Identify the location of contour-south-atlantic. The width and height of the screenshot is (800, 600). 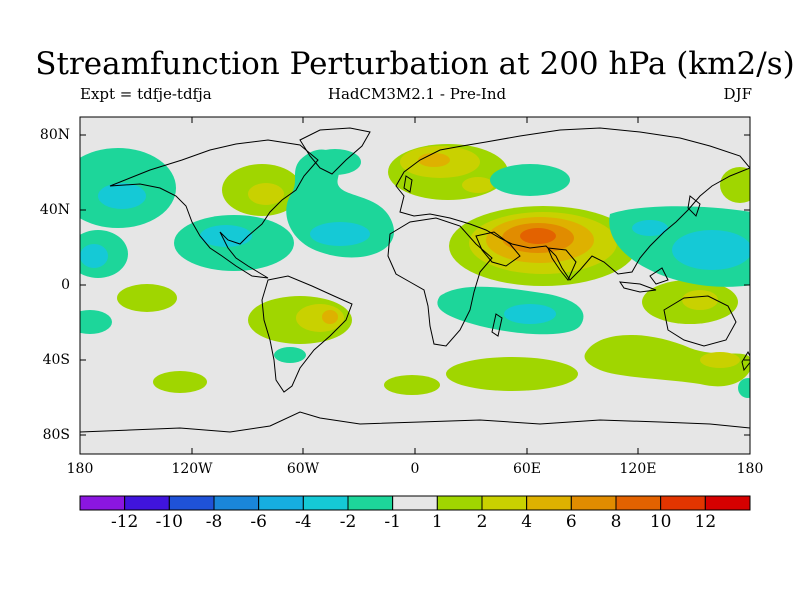
(412, 385).